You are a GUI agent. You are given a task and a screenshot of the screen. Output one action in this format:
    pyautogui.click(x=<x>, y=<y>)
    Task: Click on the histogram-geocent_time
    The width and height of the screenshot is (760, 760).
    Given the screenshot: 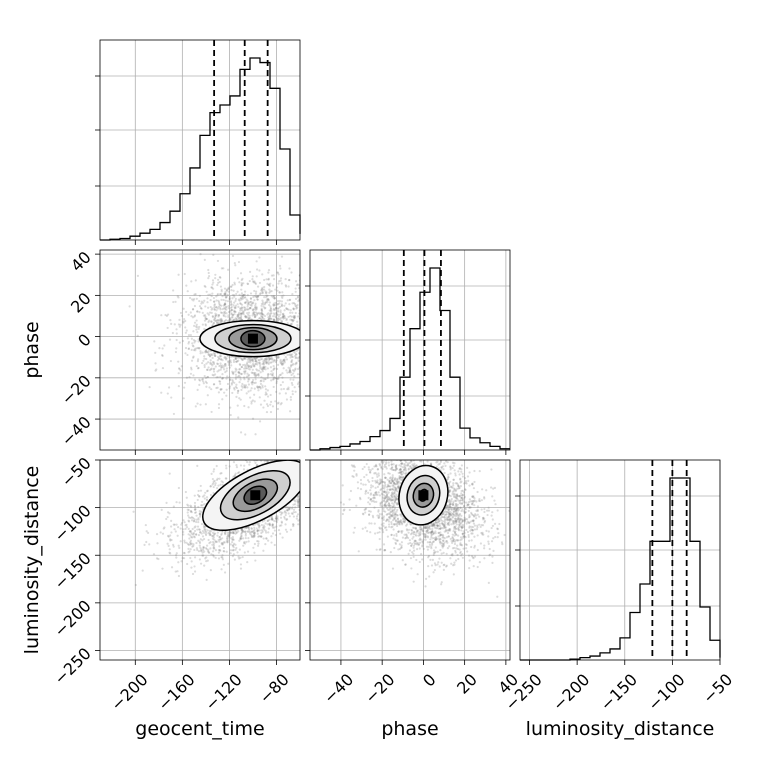 What is the action you would take?
    pyautogui.click(x=200, y=149)
    